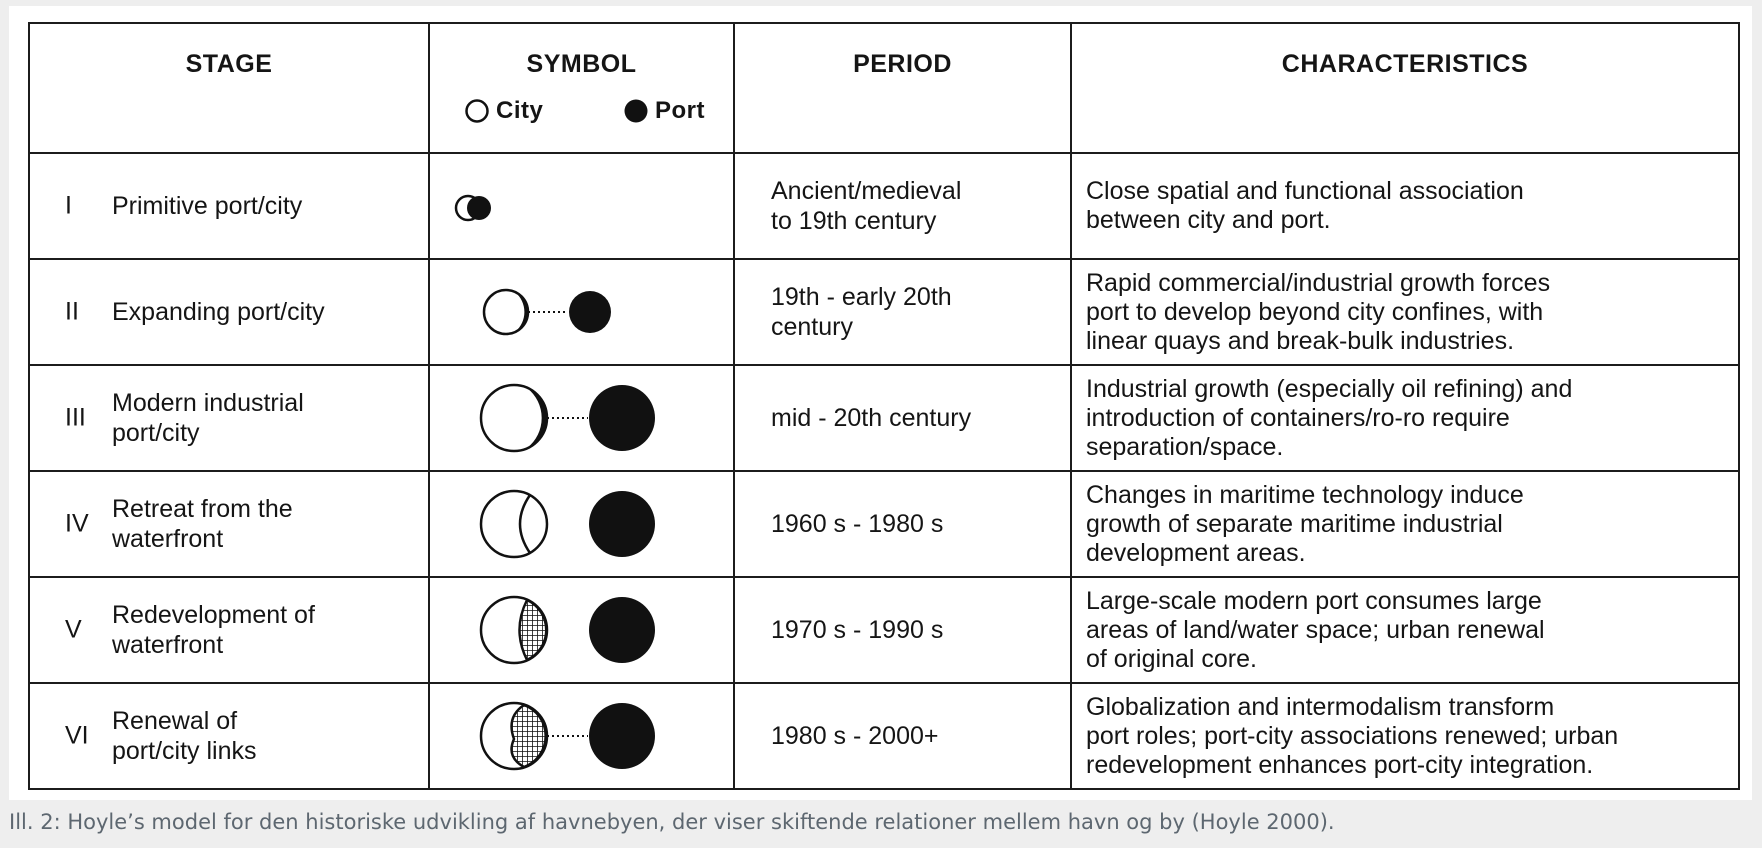 Image resolution: width=1762 pixels, height=848 pixels. I want to click on stage-cell: VI Renewal of port/city links, so click(229, 736).